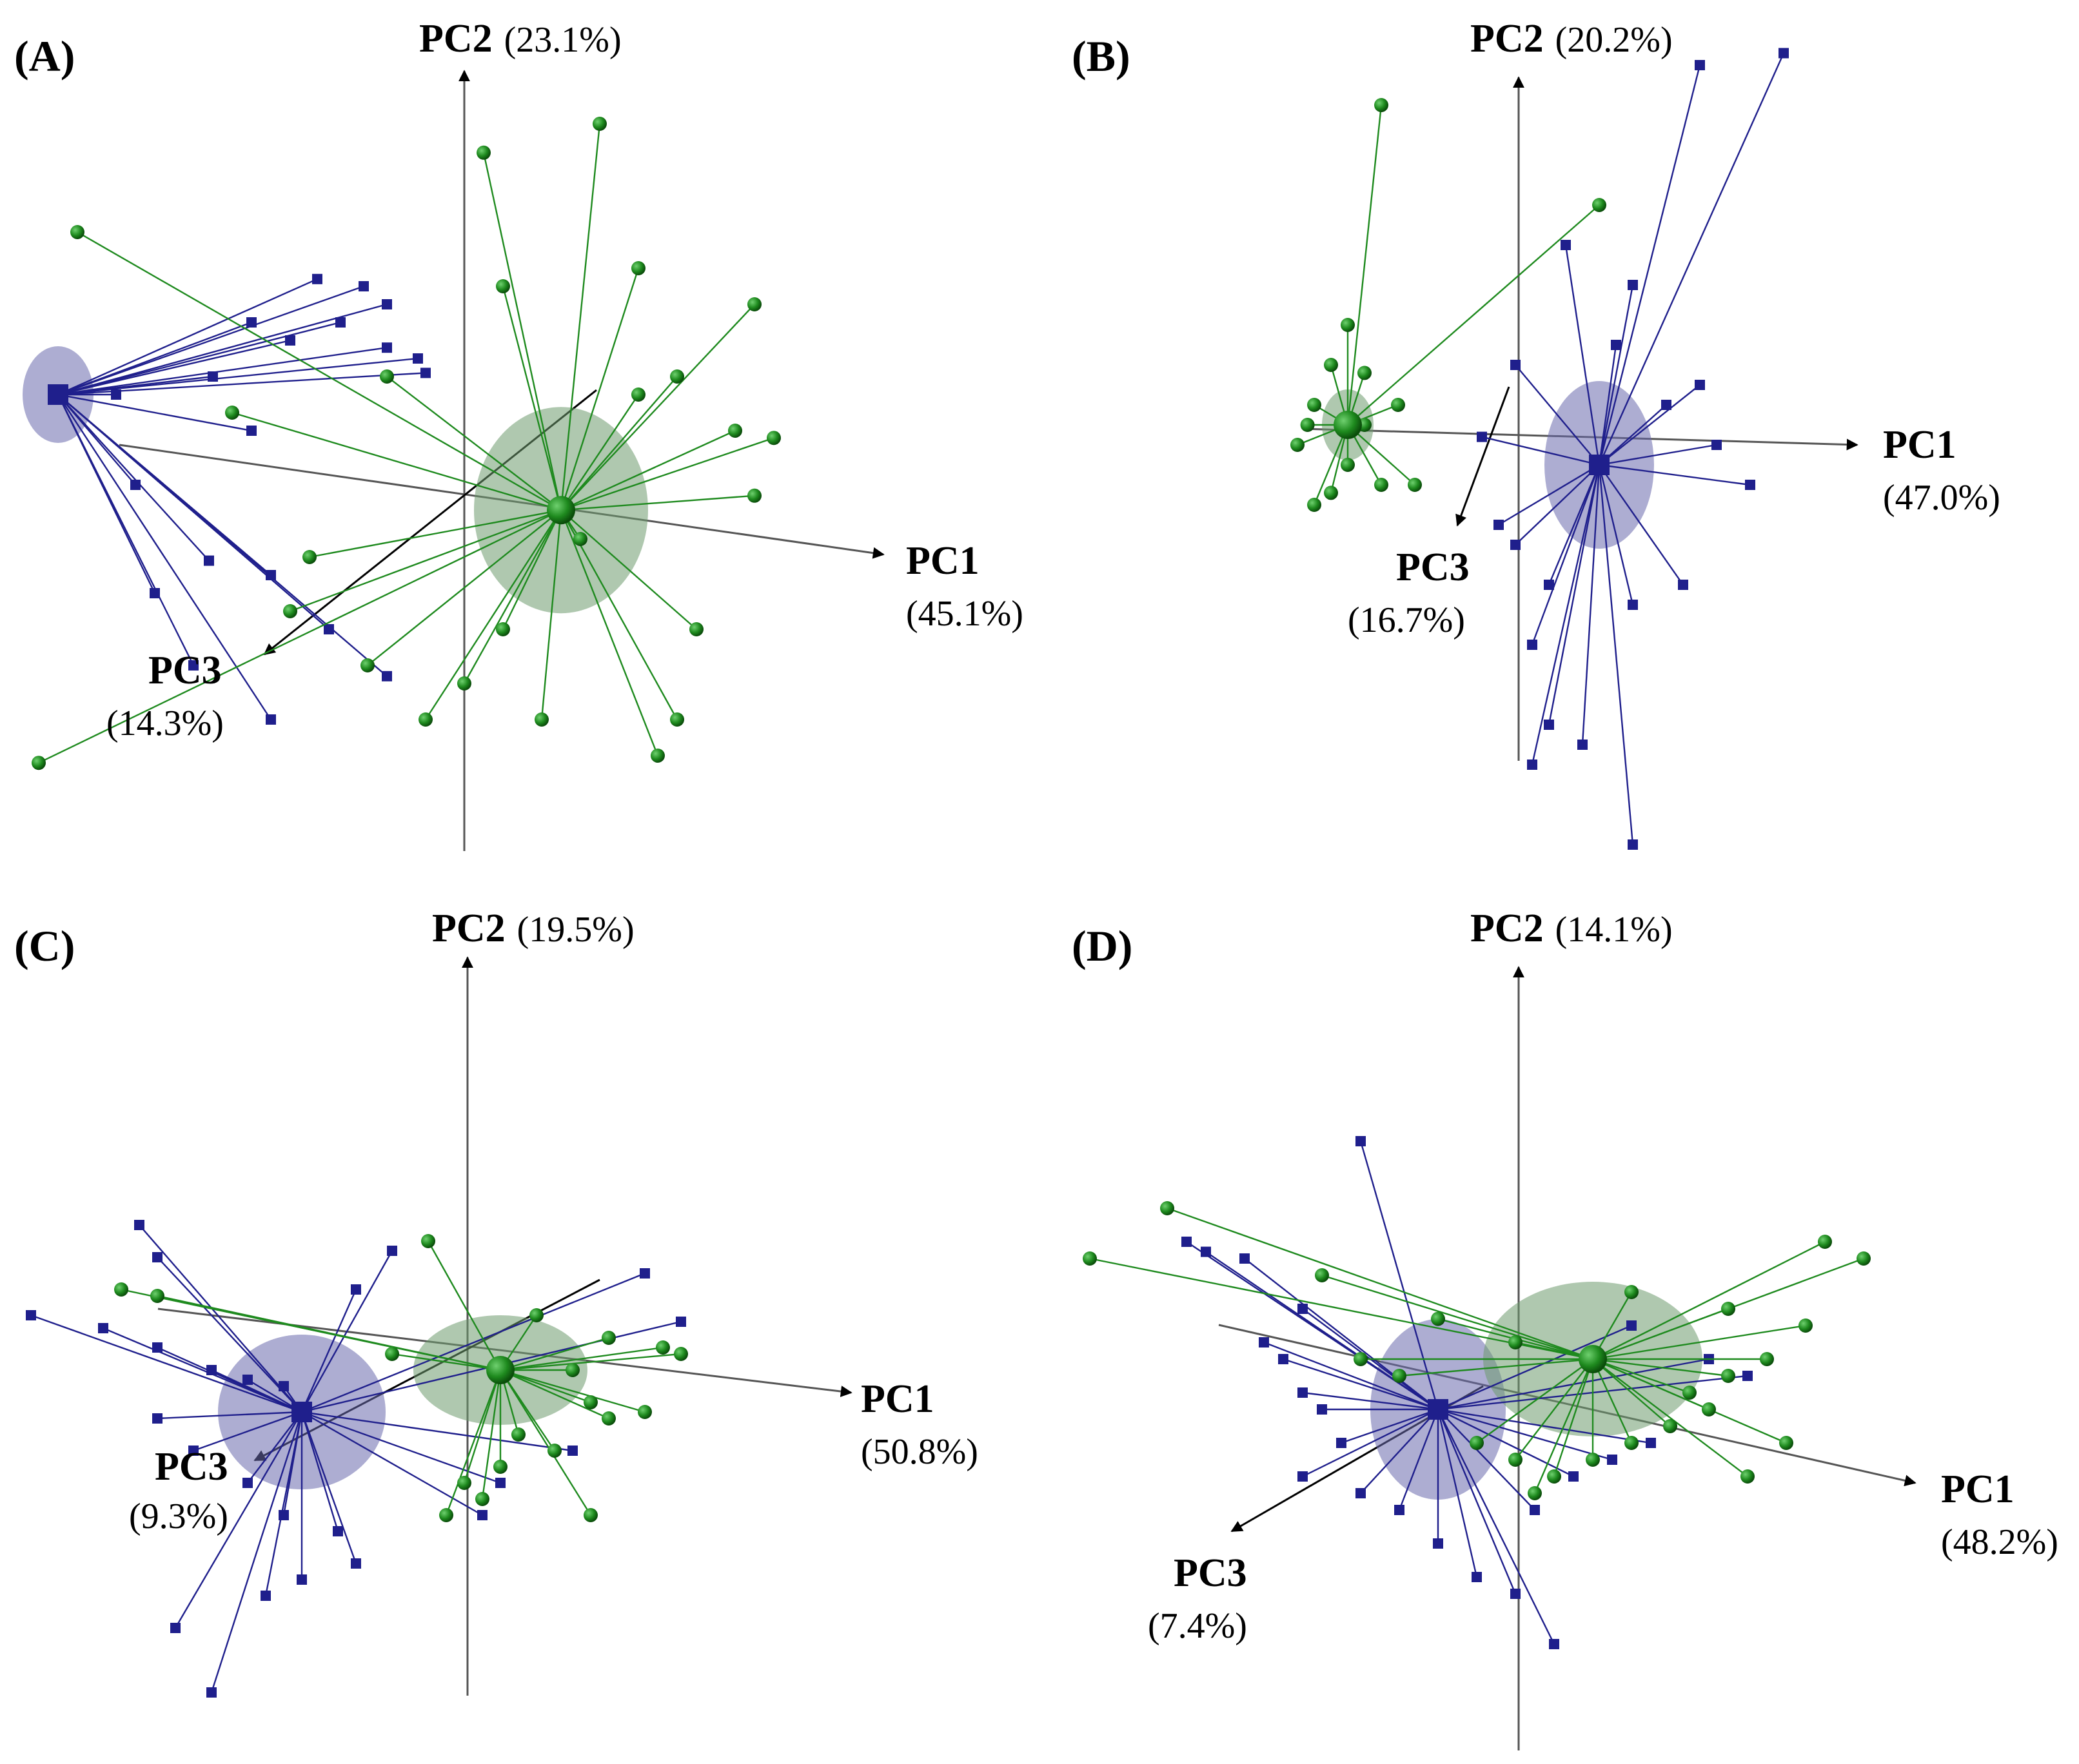 This screenshot has height=1764, width=2079. What do you see at coordinates (897, 1399) in the screenshot?
I see `pc1-label: PC1` at bounding box center [897, 1399].